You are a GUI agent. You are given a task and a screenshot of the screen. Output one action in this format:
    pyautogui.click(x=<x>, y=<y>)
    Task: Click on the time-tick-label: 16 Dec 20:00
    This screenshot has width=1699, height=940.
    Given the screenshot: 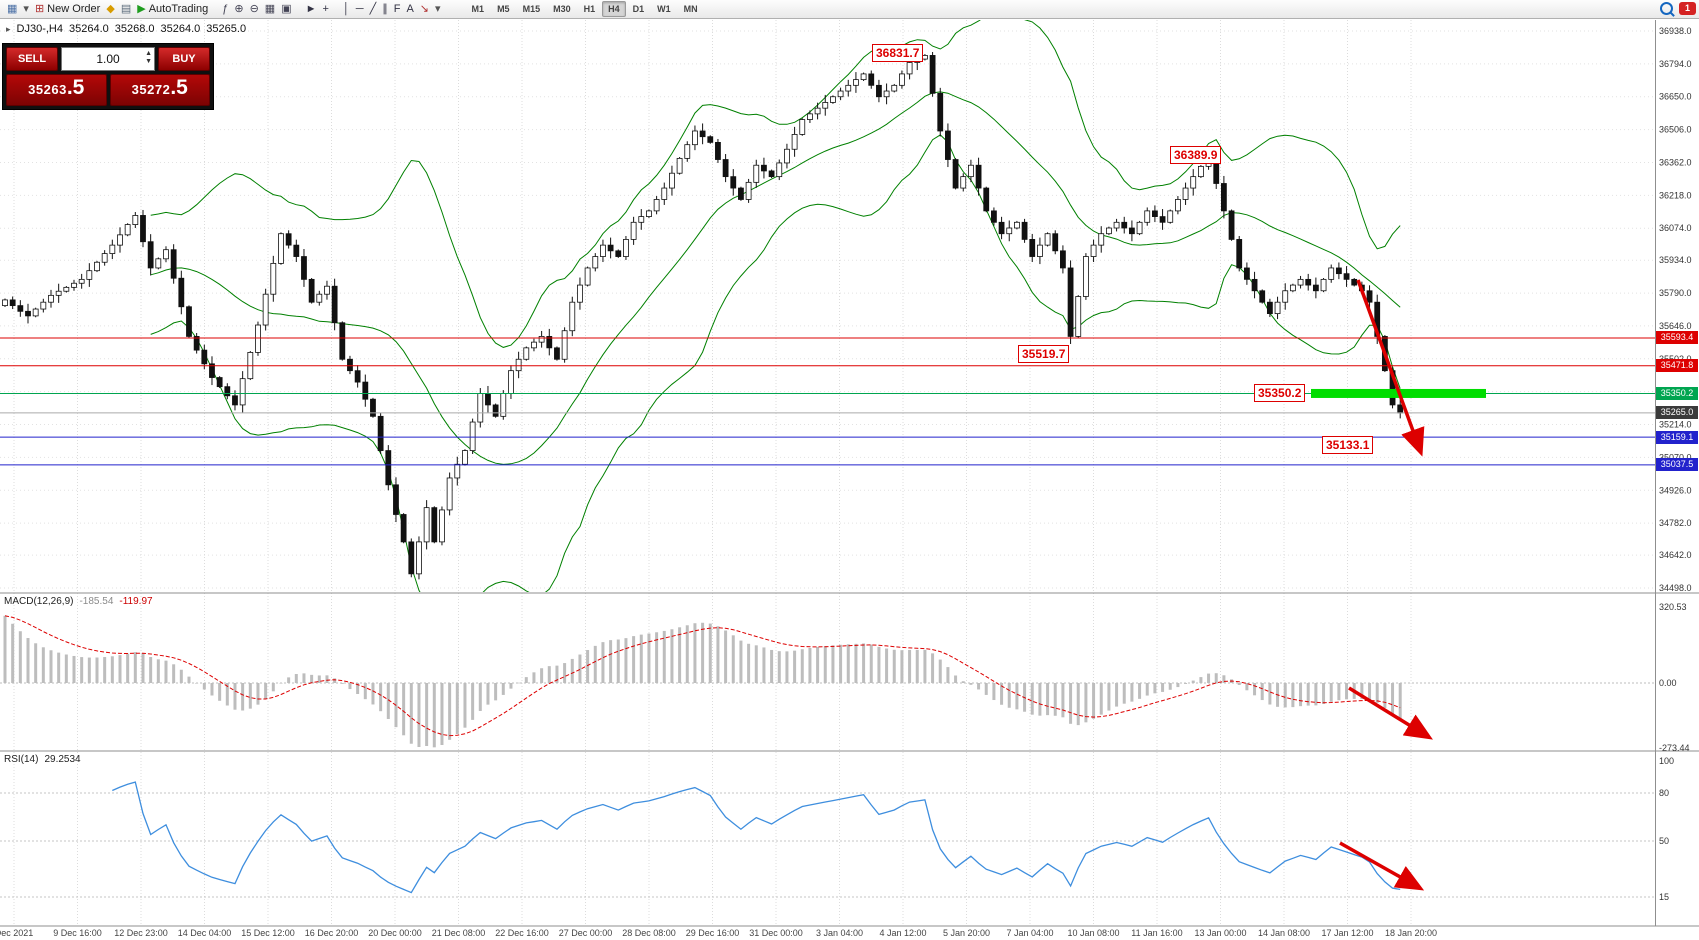 What is the action you would take?
    pyautogui.click(x=332, y=933)
    